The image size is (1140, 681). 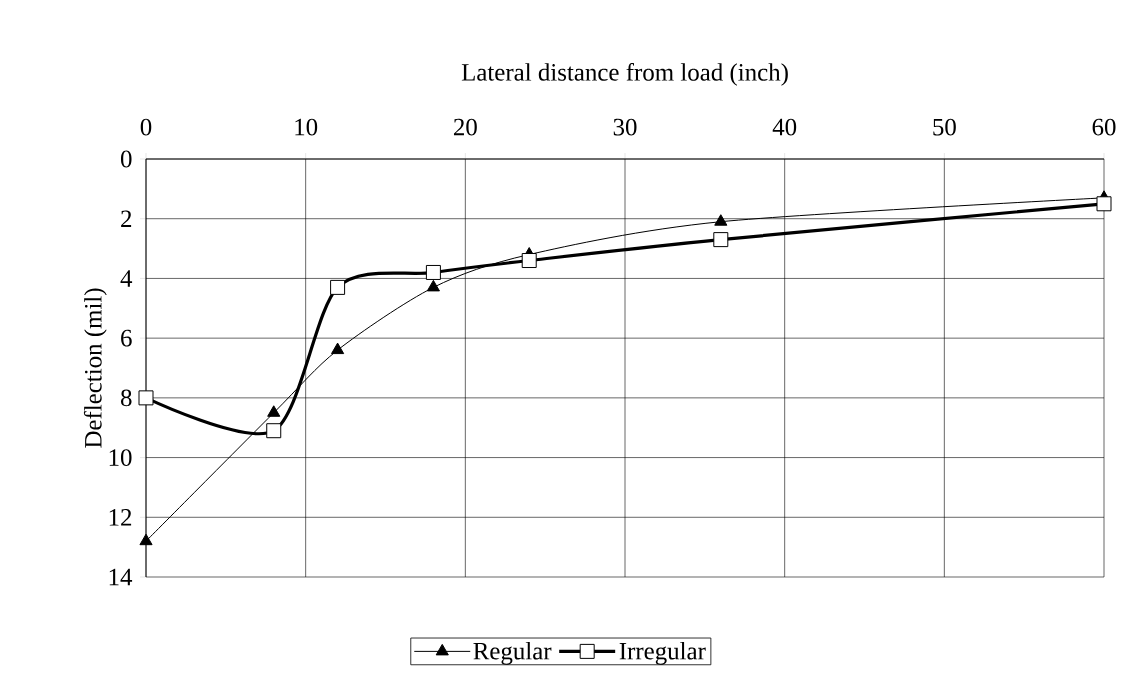 I want to click on x-tick-label: 10, so click(x=306, y=127).